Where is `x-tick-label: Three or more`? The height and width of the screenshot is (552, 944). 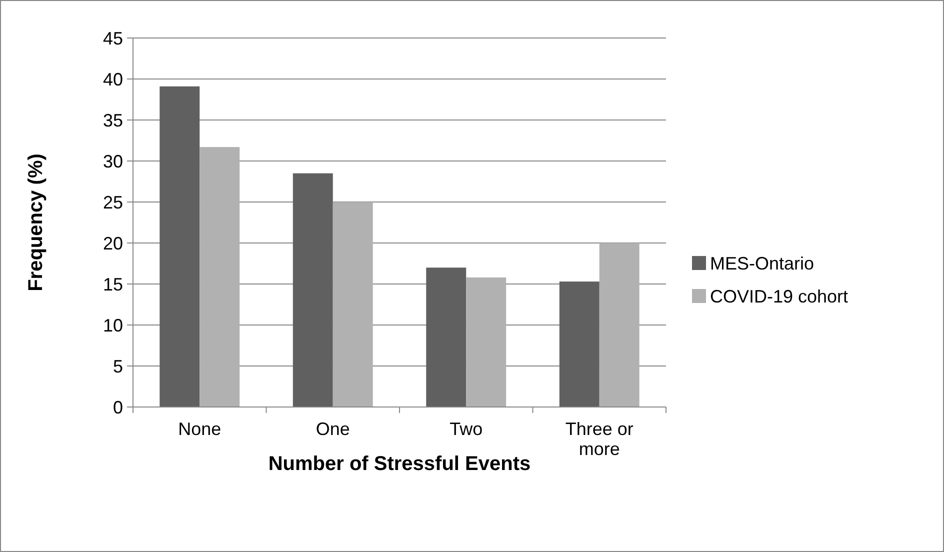 x-tick-label: Three or more is located at coordinates (599, 439).